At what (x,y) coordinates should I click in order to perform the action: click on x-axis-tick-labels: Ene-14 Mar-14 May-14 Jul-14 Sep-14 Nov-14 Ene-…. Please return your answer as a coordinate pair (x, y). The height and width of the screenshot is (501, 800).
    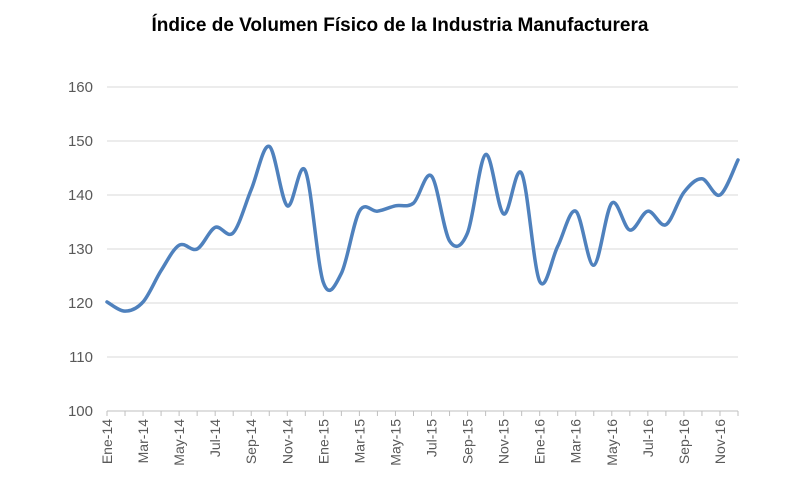
    Looking at the image, I should click on (413, 442).